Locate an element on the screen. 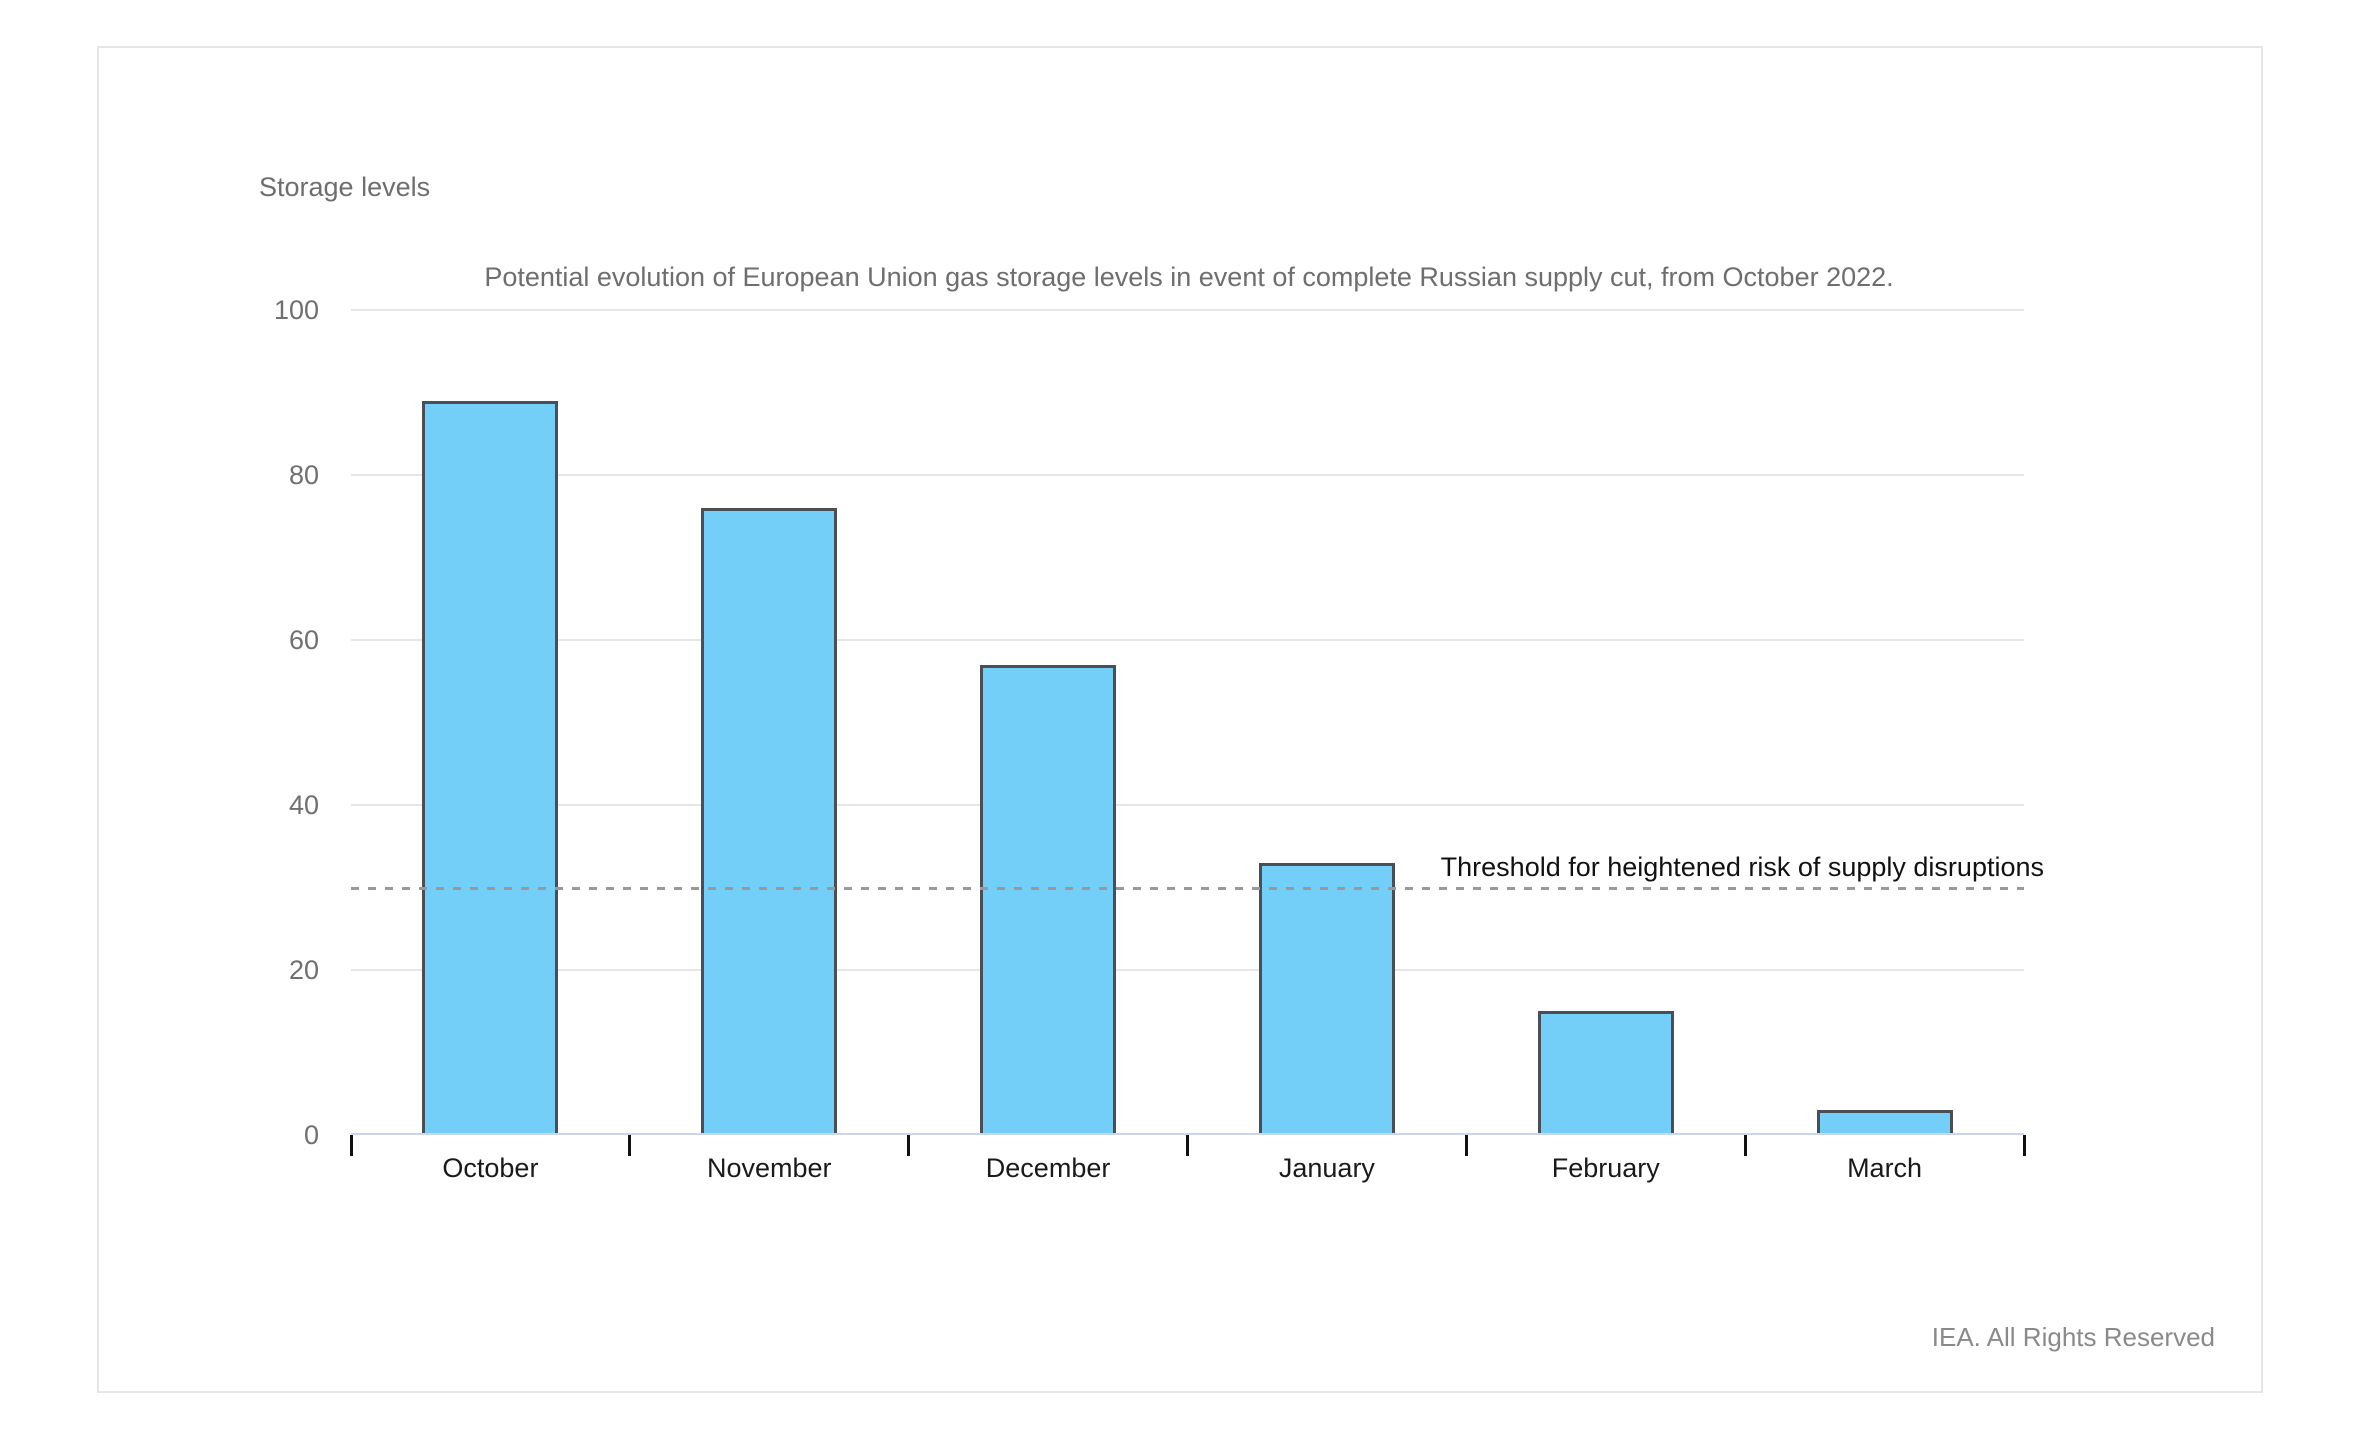  y-tick-label-40: 40 is located at coordinates (303, 805).